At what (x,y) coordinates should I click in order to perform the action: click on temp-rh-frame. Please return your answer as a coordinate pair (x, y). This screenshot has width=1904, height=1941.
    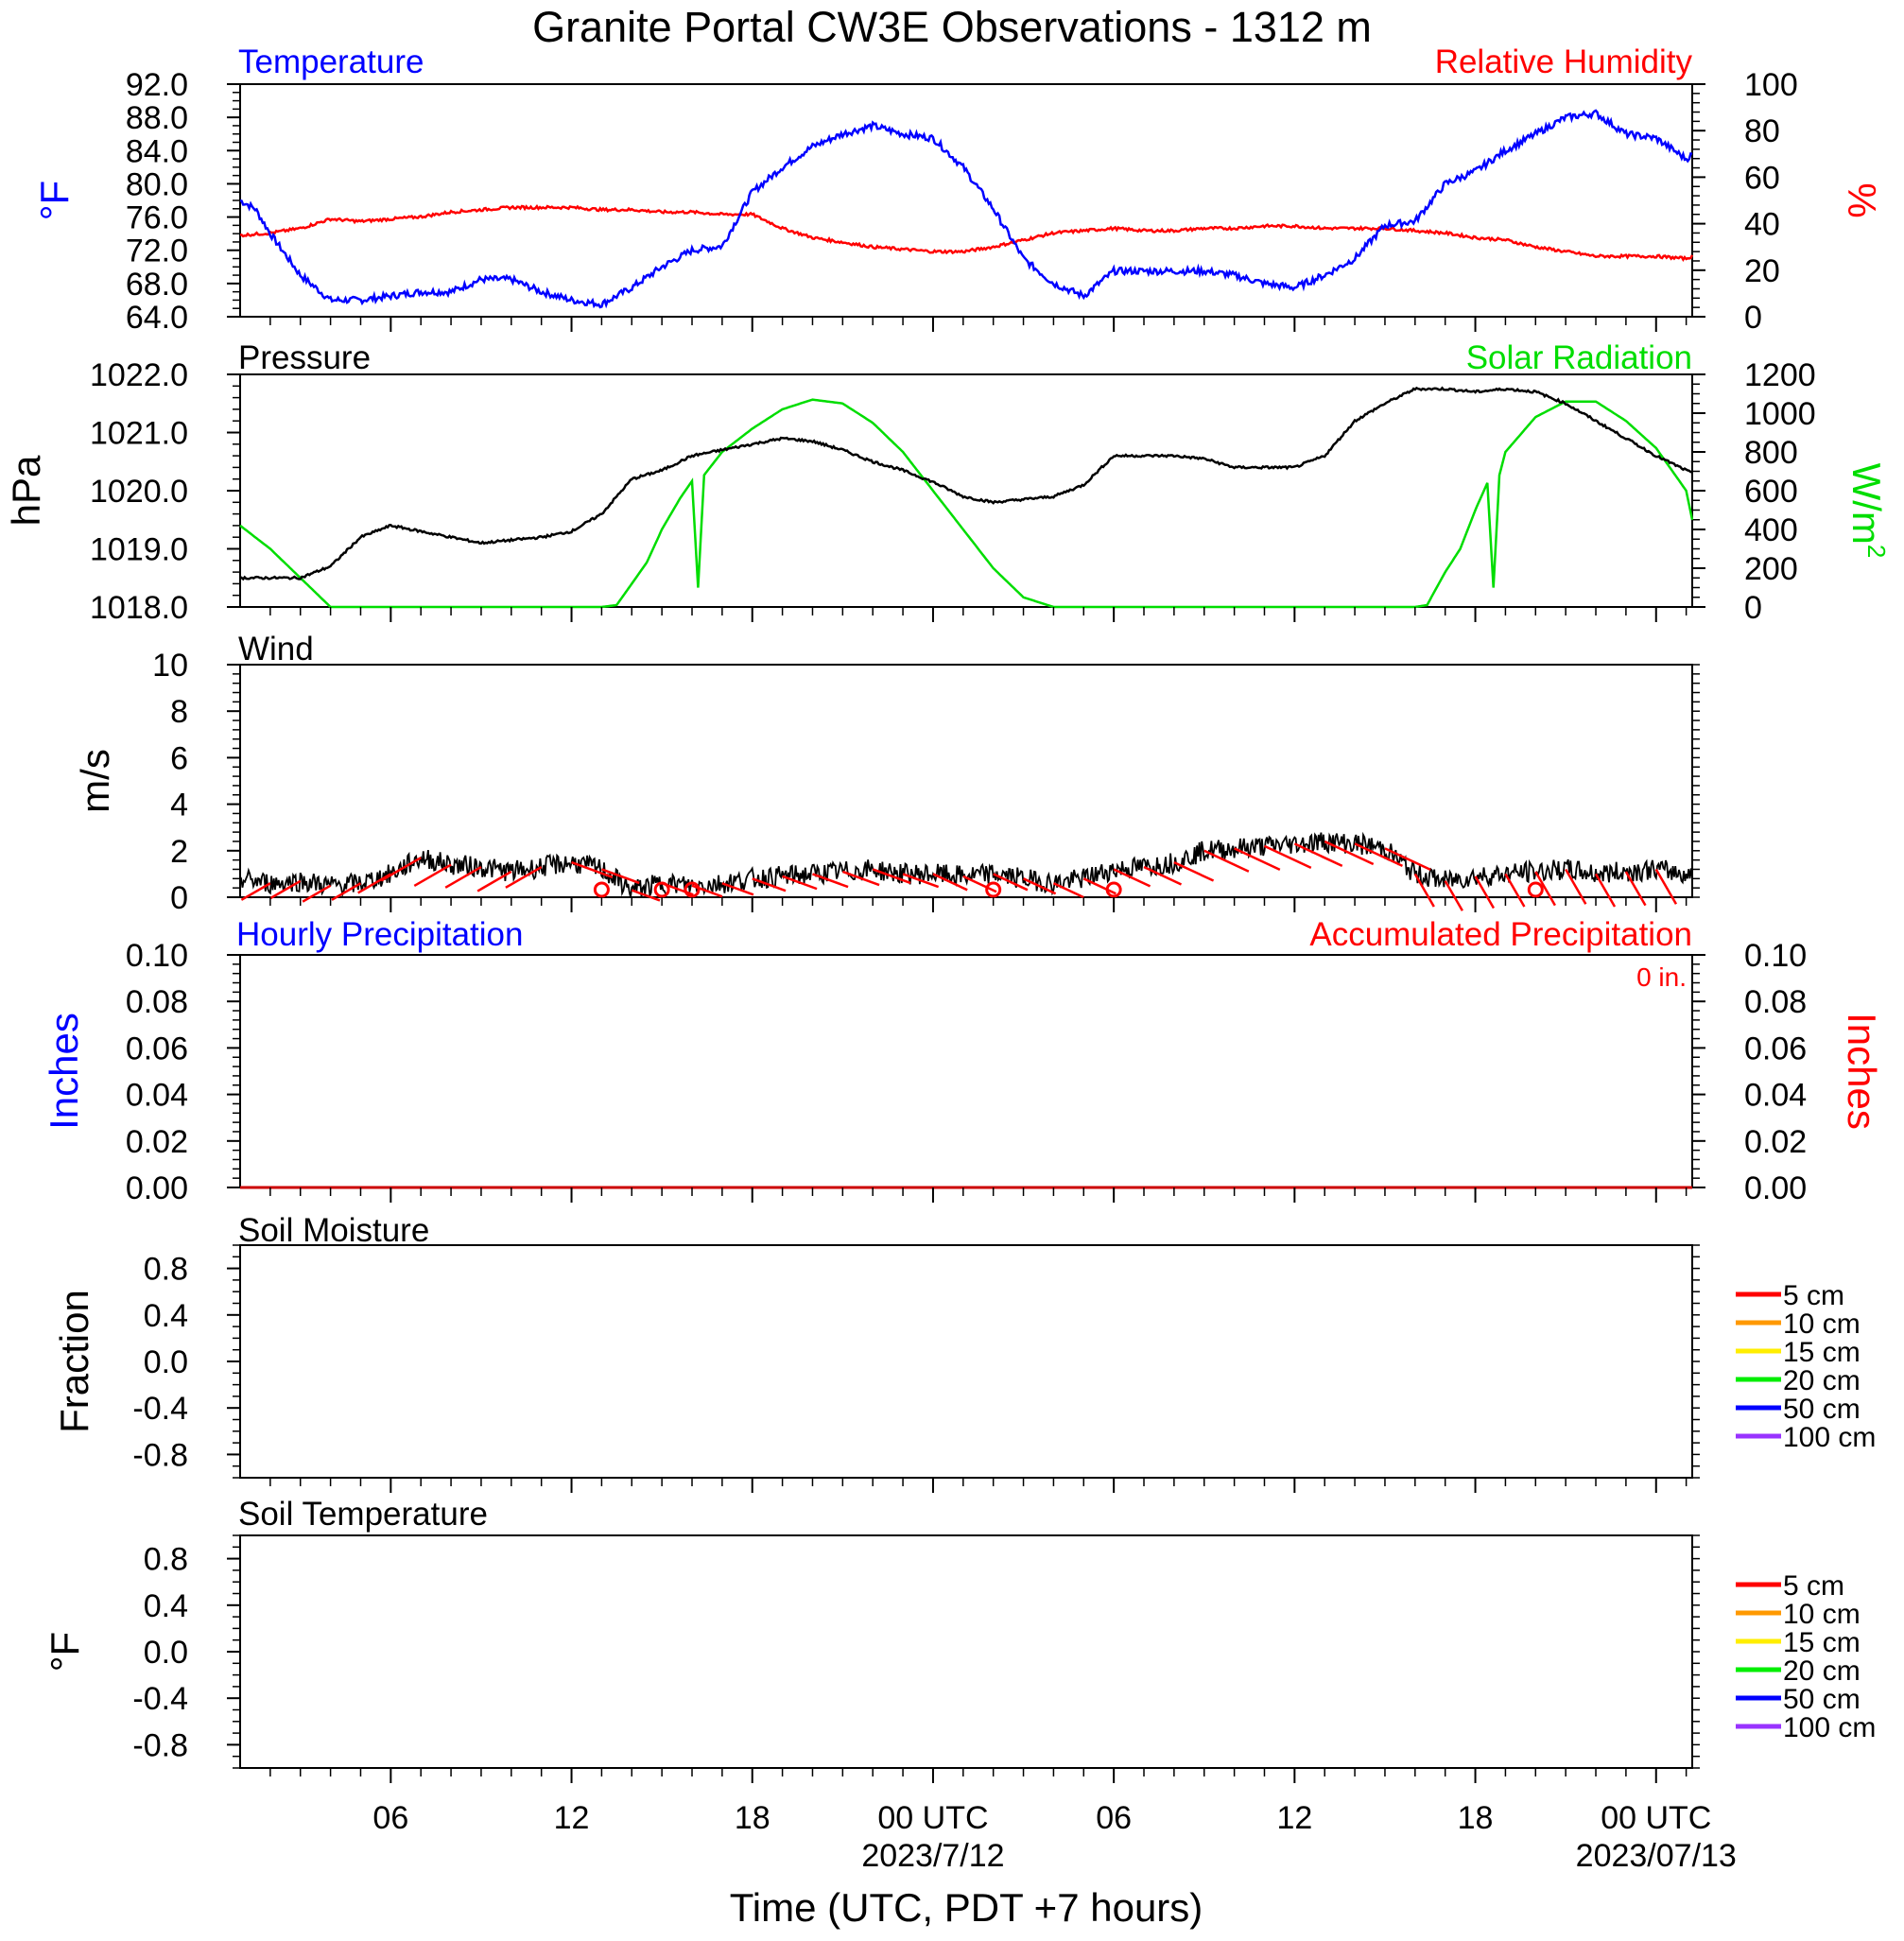
    Looking at the image, I should click on (966, 201).